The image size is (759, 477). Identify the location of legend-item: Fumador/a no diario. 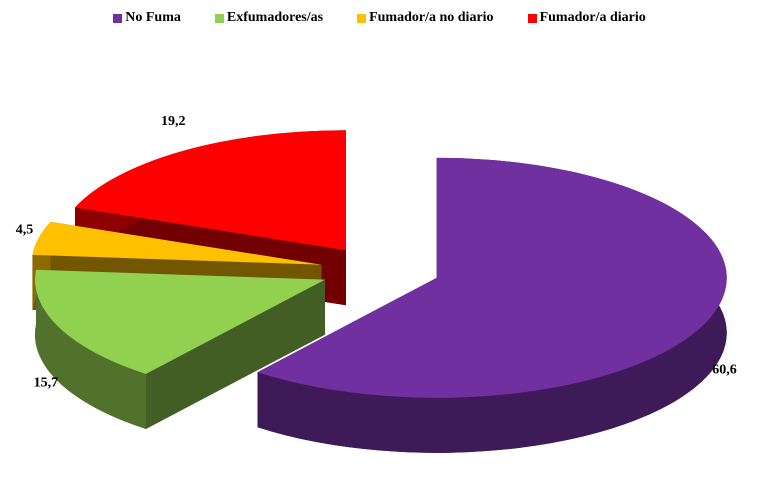
(425, 18).